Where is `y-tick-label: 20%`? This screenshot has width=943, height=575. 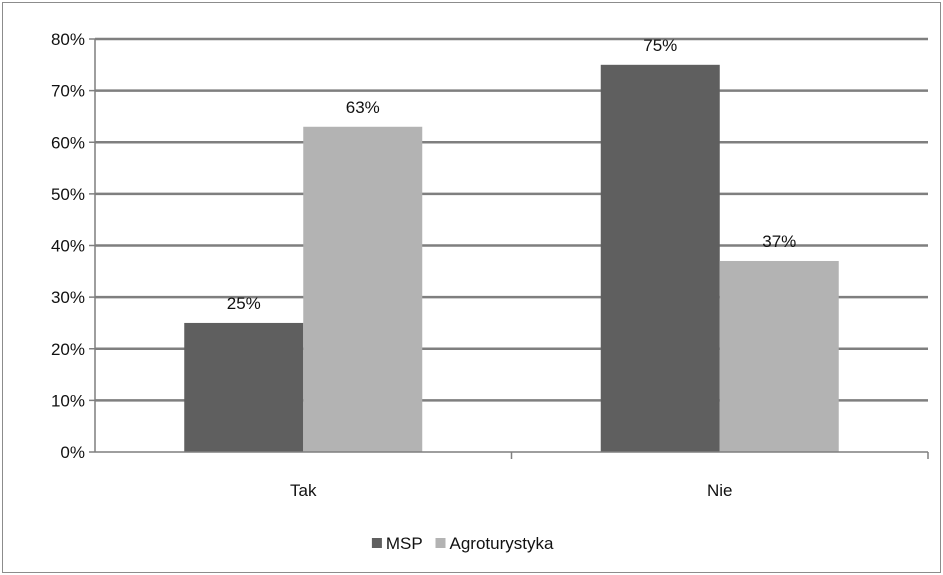
y-tick-label: 20% is located at coordinates (68, 349).